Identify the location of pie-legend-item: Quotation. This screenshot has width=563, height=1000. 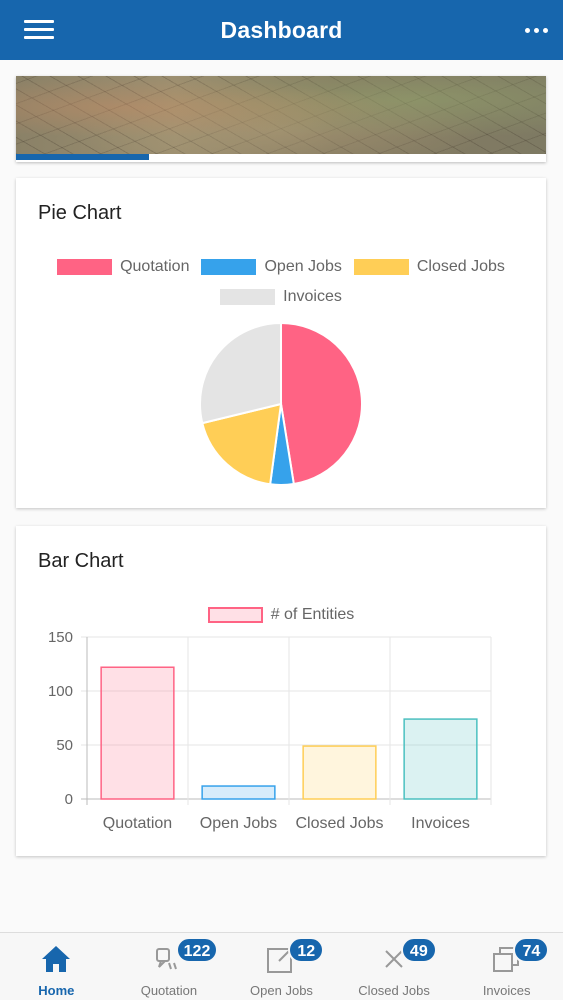
(123, 267).